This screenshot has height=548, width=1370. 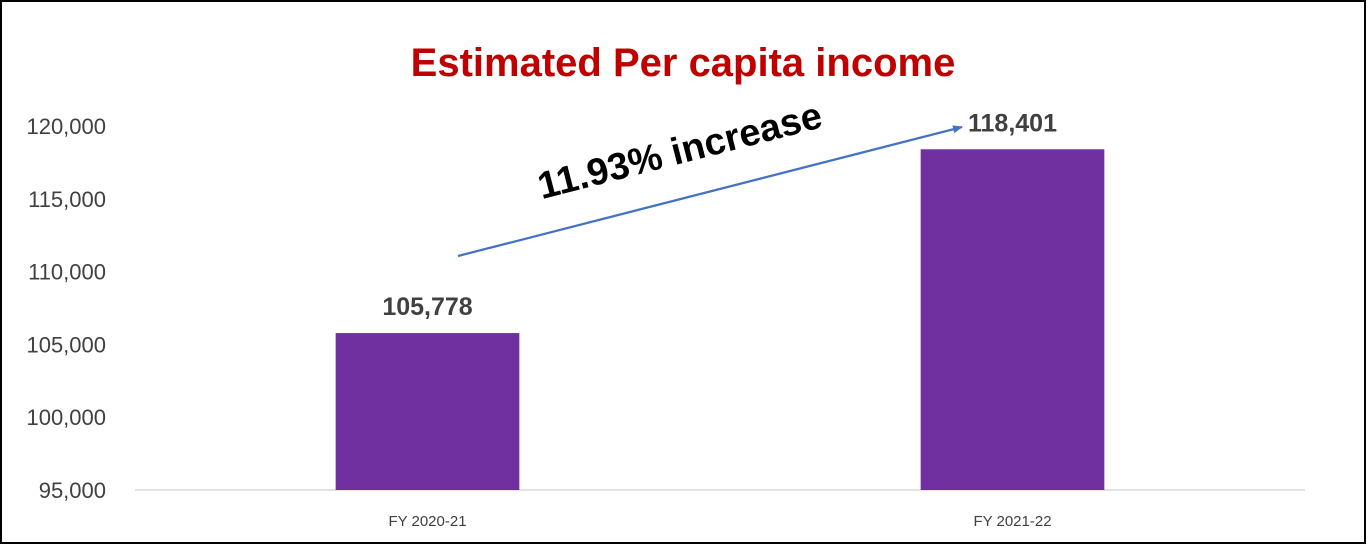 I want to click on y-tick-label: 120,000, so click(x=66, y=126).